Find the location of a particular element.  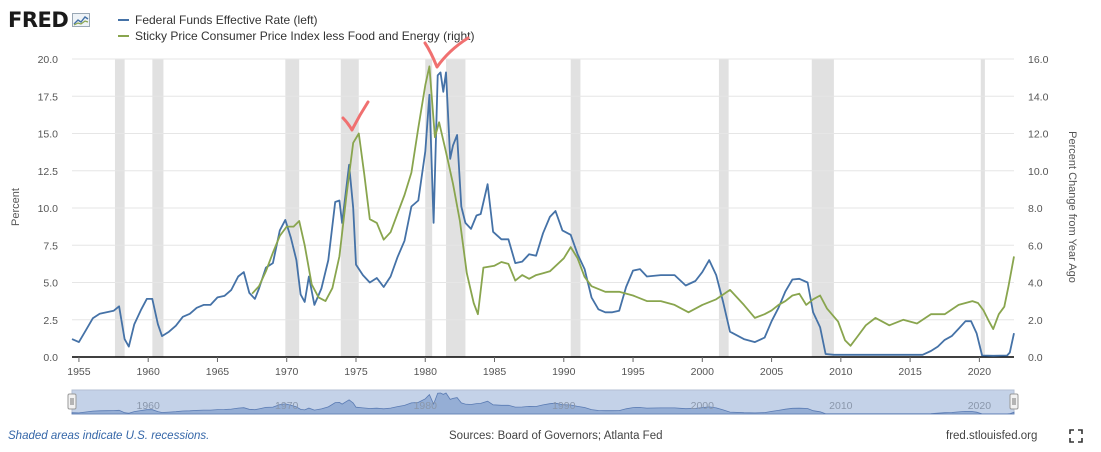

x-tick-label: 2010 is located at coordinates (841, 372).